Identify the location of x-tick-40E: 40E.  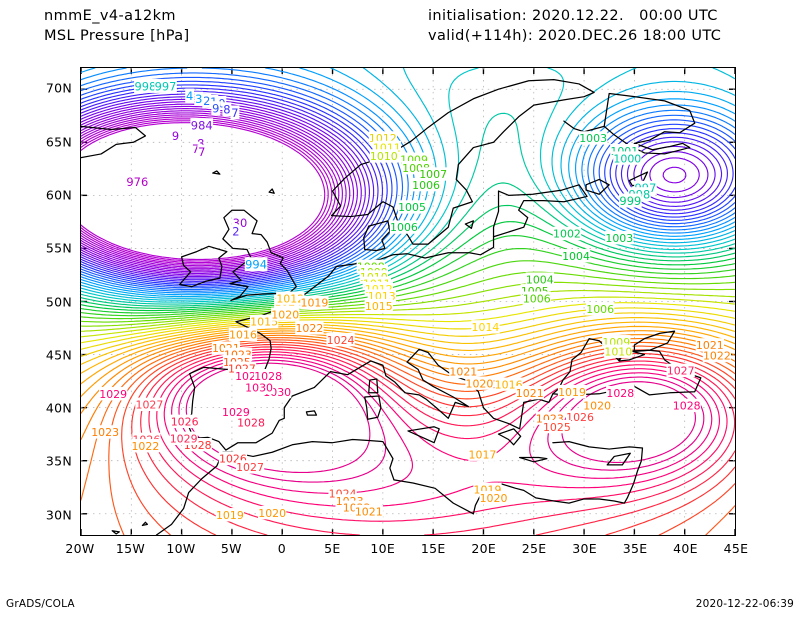
(685, 548).